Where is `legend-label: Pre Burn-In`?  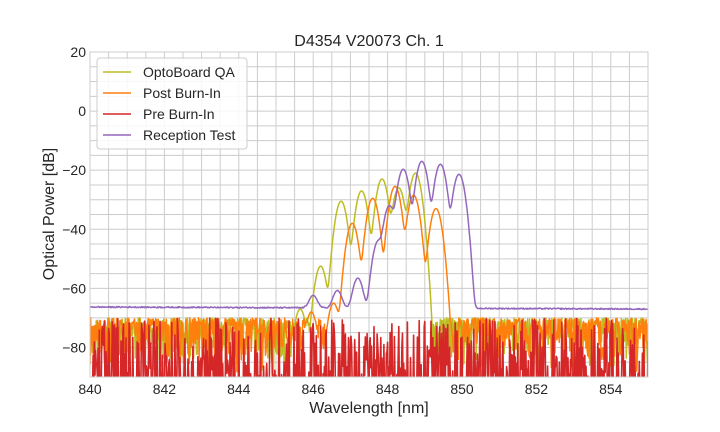 legend-label: Pre Burn-In is located at coordinates (179, 114).